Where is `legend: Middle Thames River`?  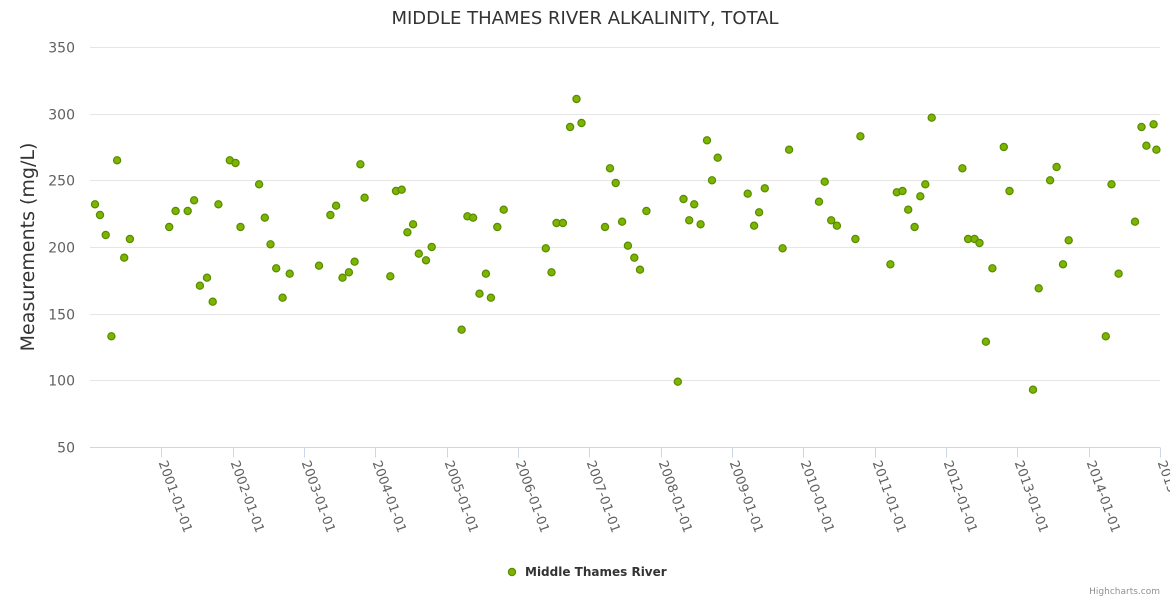 legend: Middle Thames River is located at coordinates (587, 572).